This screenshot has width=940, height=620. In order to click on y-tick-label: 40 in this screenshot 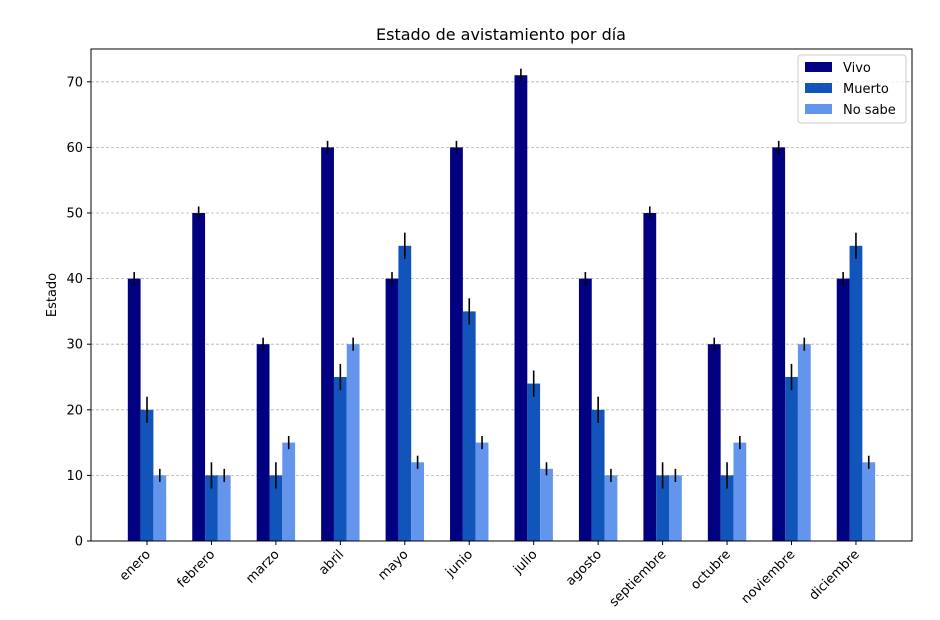, I will do `click(74, 279)`.